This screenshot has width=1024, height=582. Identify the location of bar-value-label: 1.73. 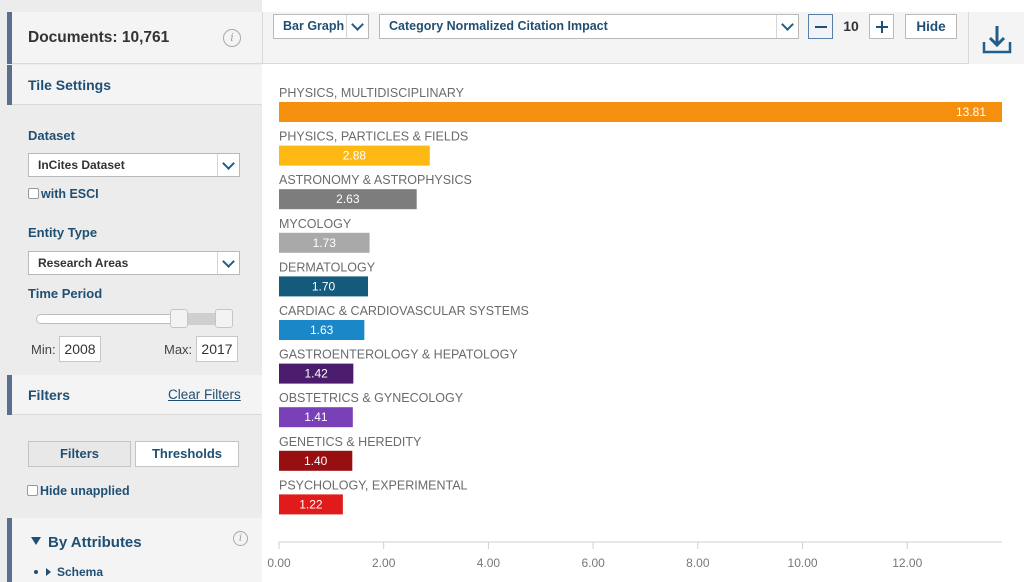
(325, 243).